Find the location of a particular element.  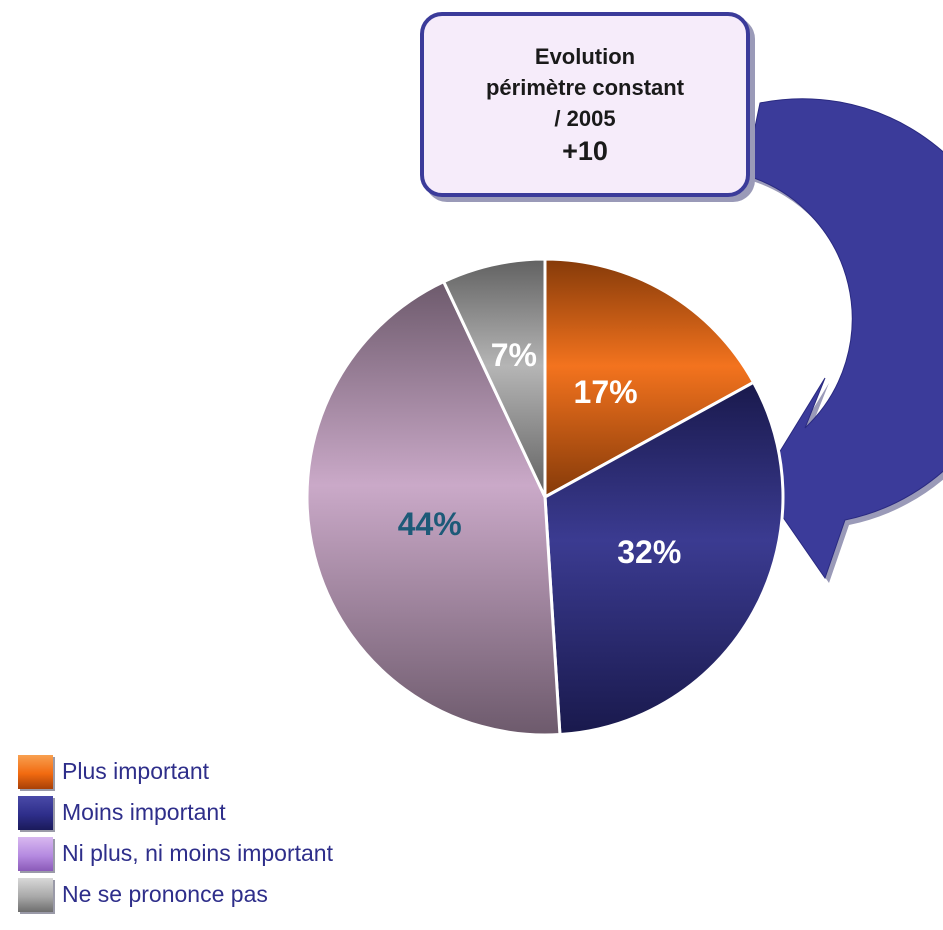

callout-value: +10 is located at coordinates (585, 151).